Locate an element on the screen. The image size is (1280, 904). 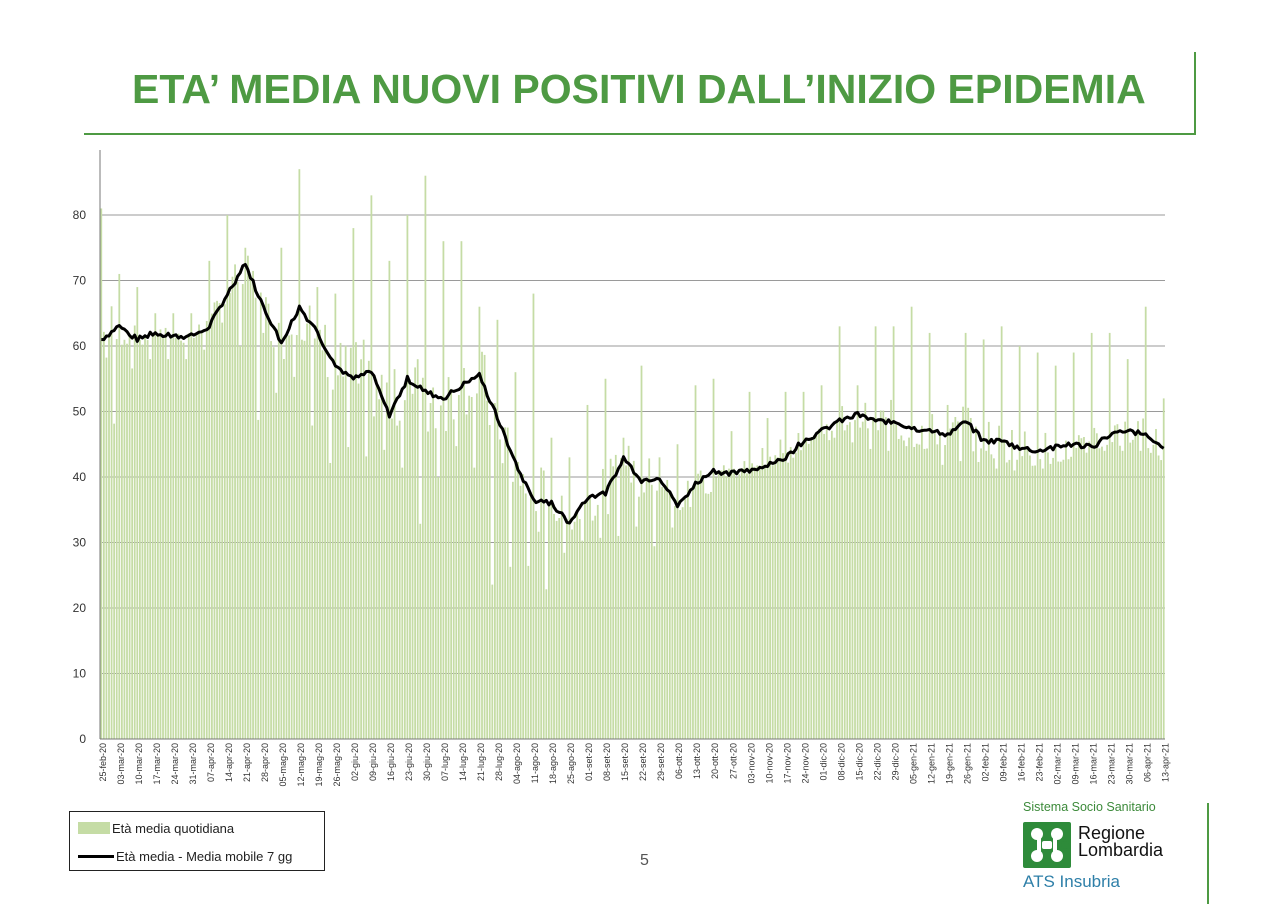
x-tick-label: 23-feb-21 is located at coordinates (1039, 762).